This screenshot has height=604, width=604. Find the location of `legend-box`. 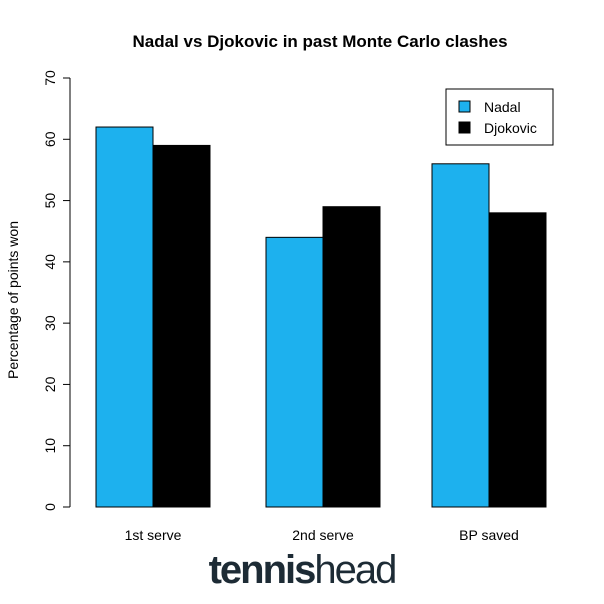

legend-box is located at coordinates (499, 117).